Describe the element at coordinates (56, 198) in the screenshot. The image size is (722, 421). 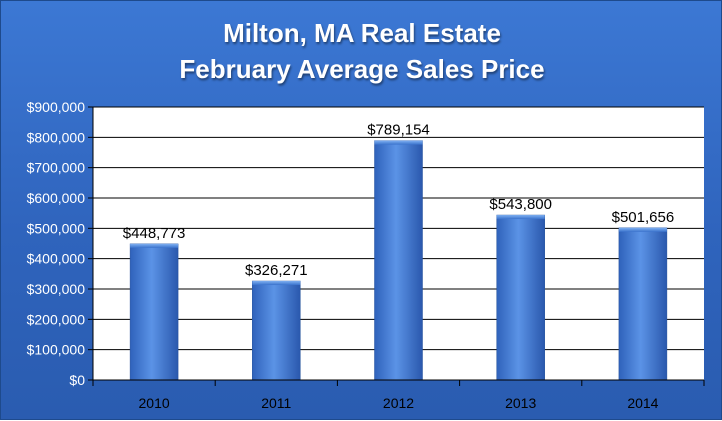
I see `y-tick-label: $600,000` at that location.